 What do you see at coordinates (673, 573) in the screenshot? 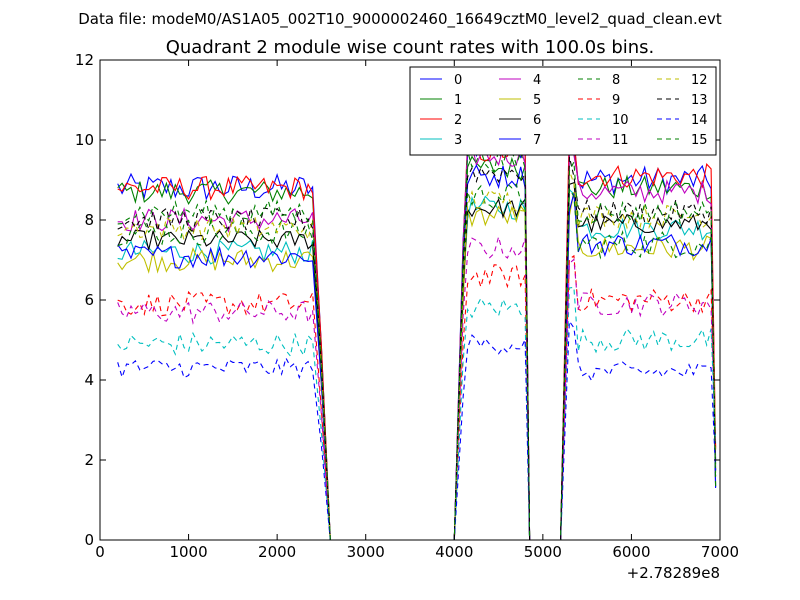
I see `x-offset-label: +2.78289e8` at bounding box center [673, 573].